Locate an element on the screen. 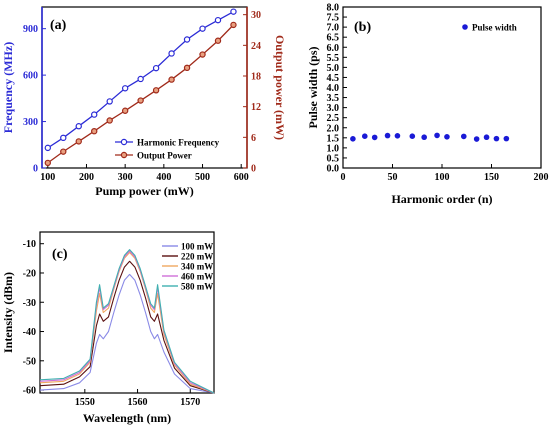 The height and width of the screenshot is (430, 550). y-tick-label: -30 is located at coordinates (29, 303).